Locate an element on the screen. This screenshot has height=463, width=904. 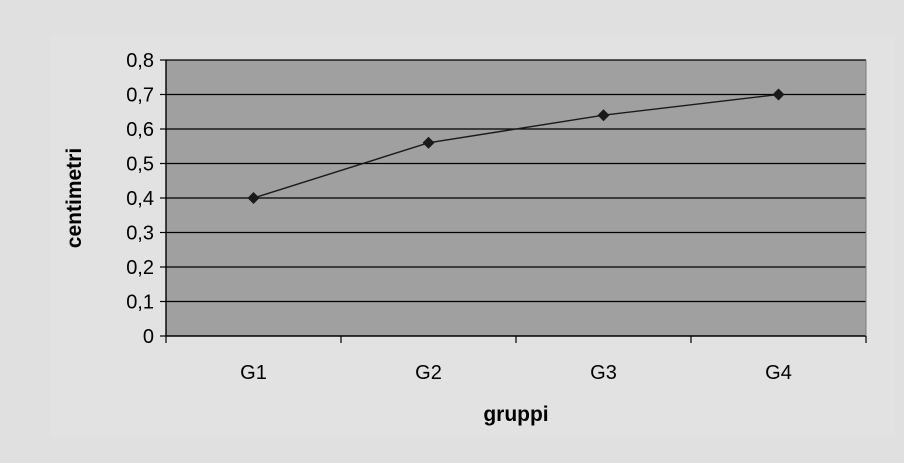
series-layer is located at coordinates (516, 146).